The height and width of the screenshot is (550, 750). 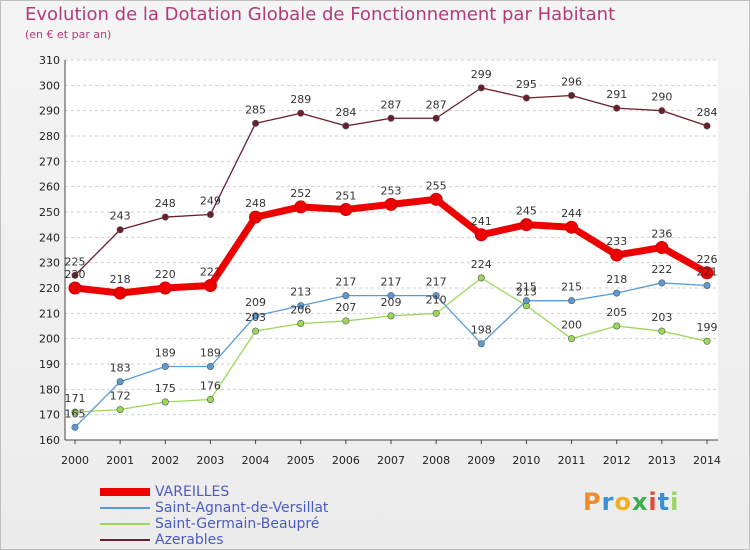 What do you see at coordinates (301, 460) in the screenshot?
I see `x-tick-label: 2005` at bounding box center [301, 460].